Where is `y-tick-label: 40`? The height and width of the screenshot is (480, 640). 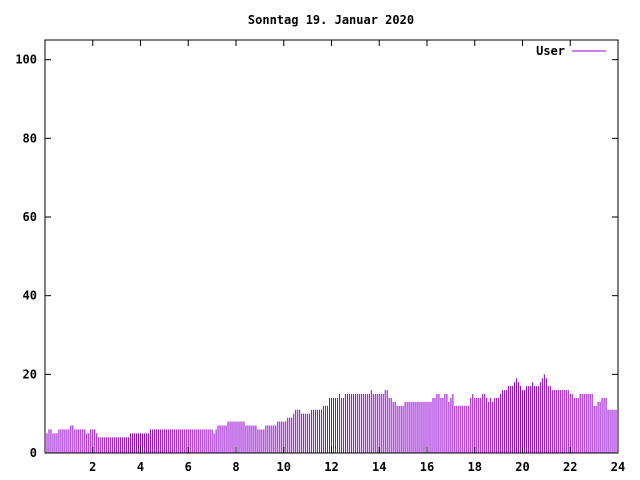 y-tick-label: 40 is located at coordinates (30, 296).